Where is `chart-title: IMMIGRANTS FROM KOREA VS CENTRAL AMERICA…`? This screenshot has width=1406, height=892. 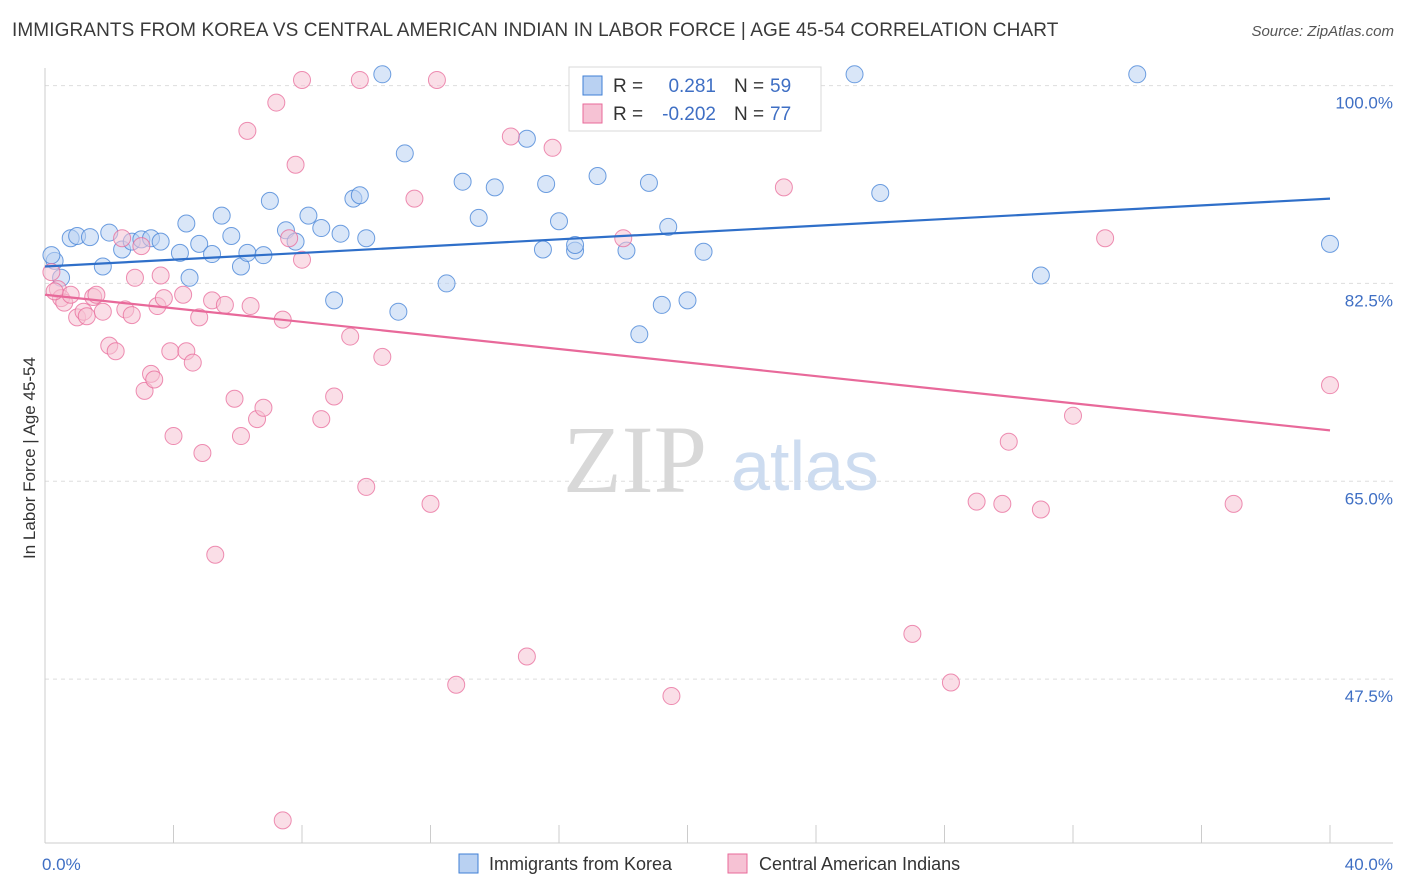 chart-title: IMMIGRANTS FROM KOREA VS CENTRAL AMERICA… is located at coordinates (535, 30).